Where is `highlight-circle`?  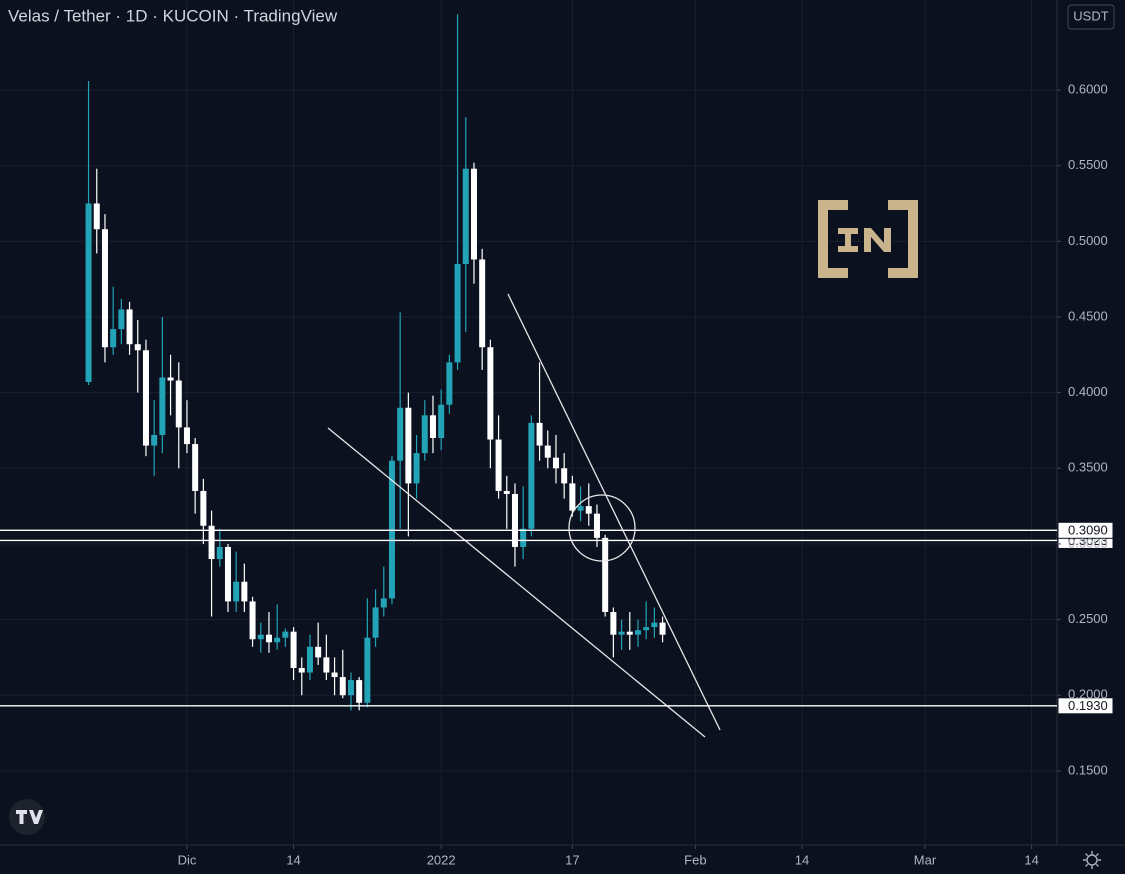
highlight-circle is located at coordinates (602, 528).